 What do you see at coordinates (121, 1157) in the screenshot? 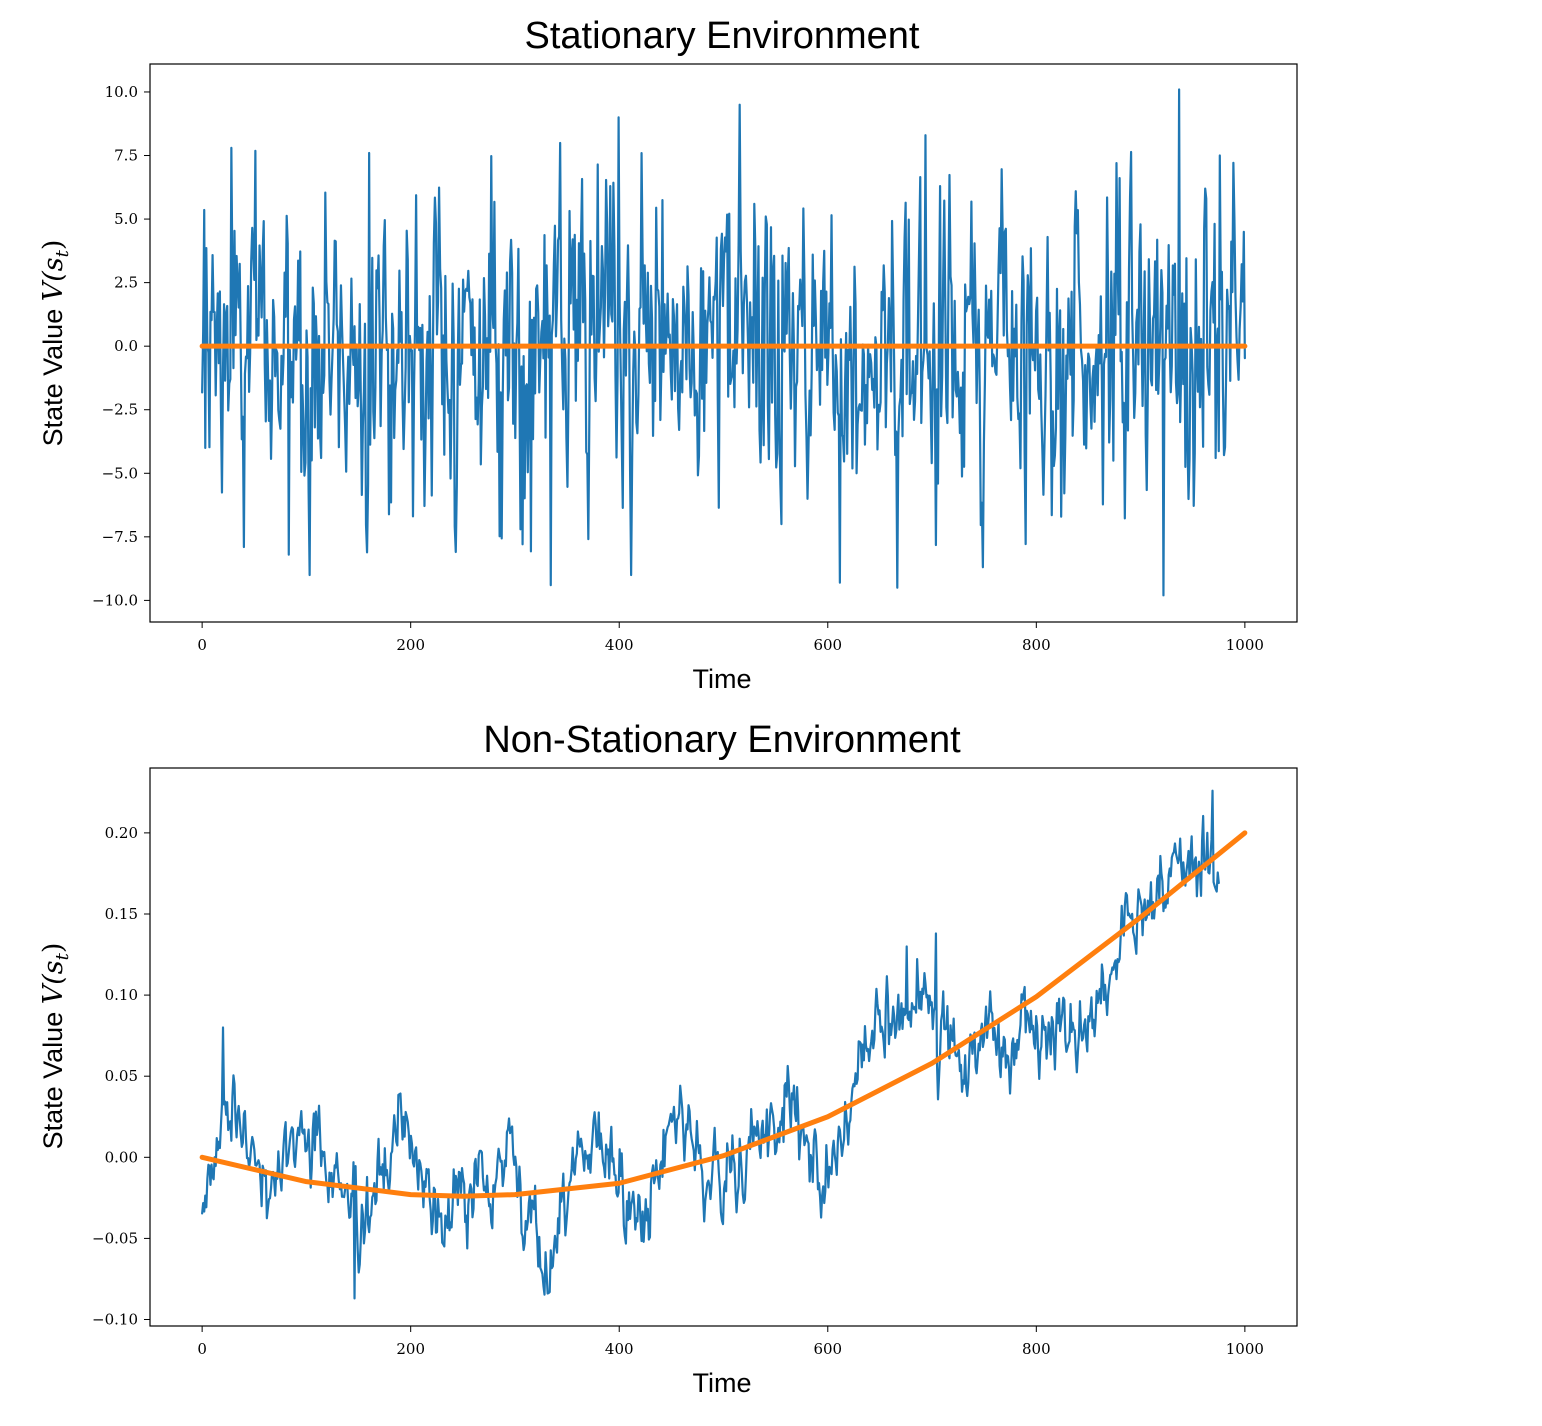
I see `y-tick-label: 0.00` at bounding box center [121, 1157].